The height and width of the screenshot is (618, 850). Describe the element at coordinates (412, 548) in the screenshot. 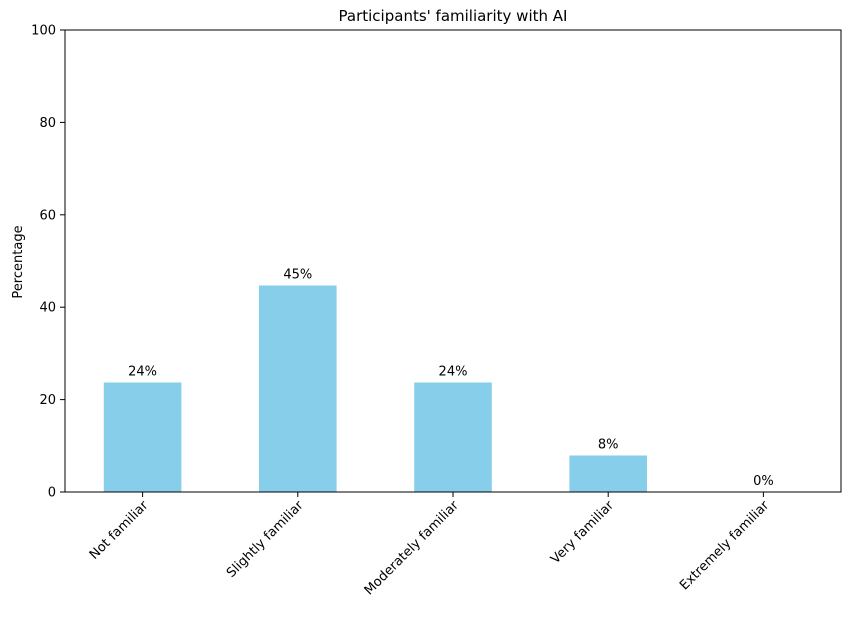

I see `x-tick-label: Moderately familiar` at that location.